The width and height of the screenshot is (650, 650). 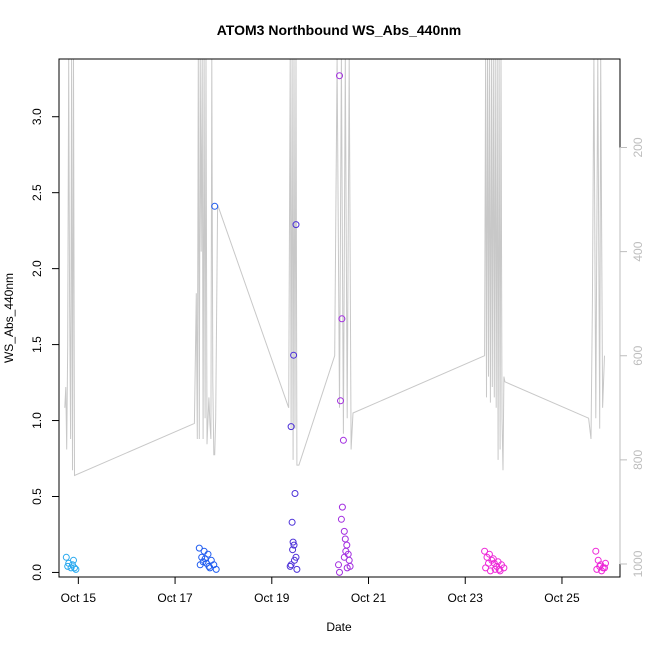 What do you see at coordinates (37, 496) in the screenshot?
I see `y-tick-label: 0.5` at bounding box center [37, 496].